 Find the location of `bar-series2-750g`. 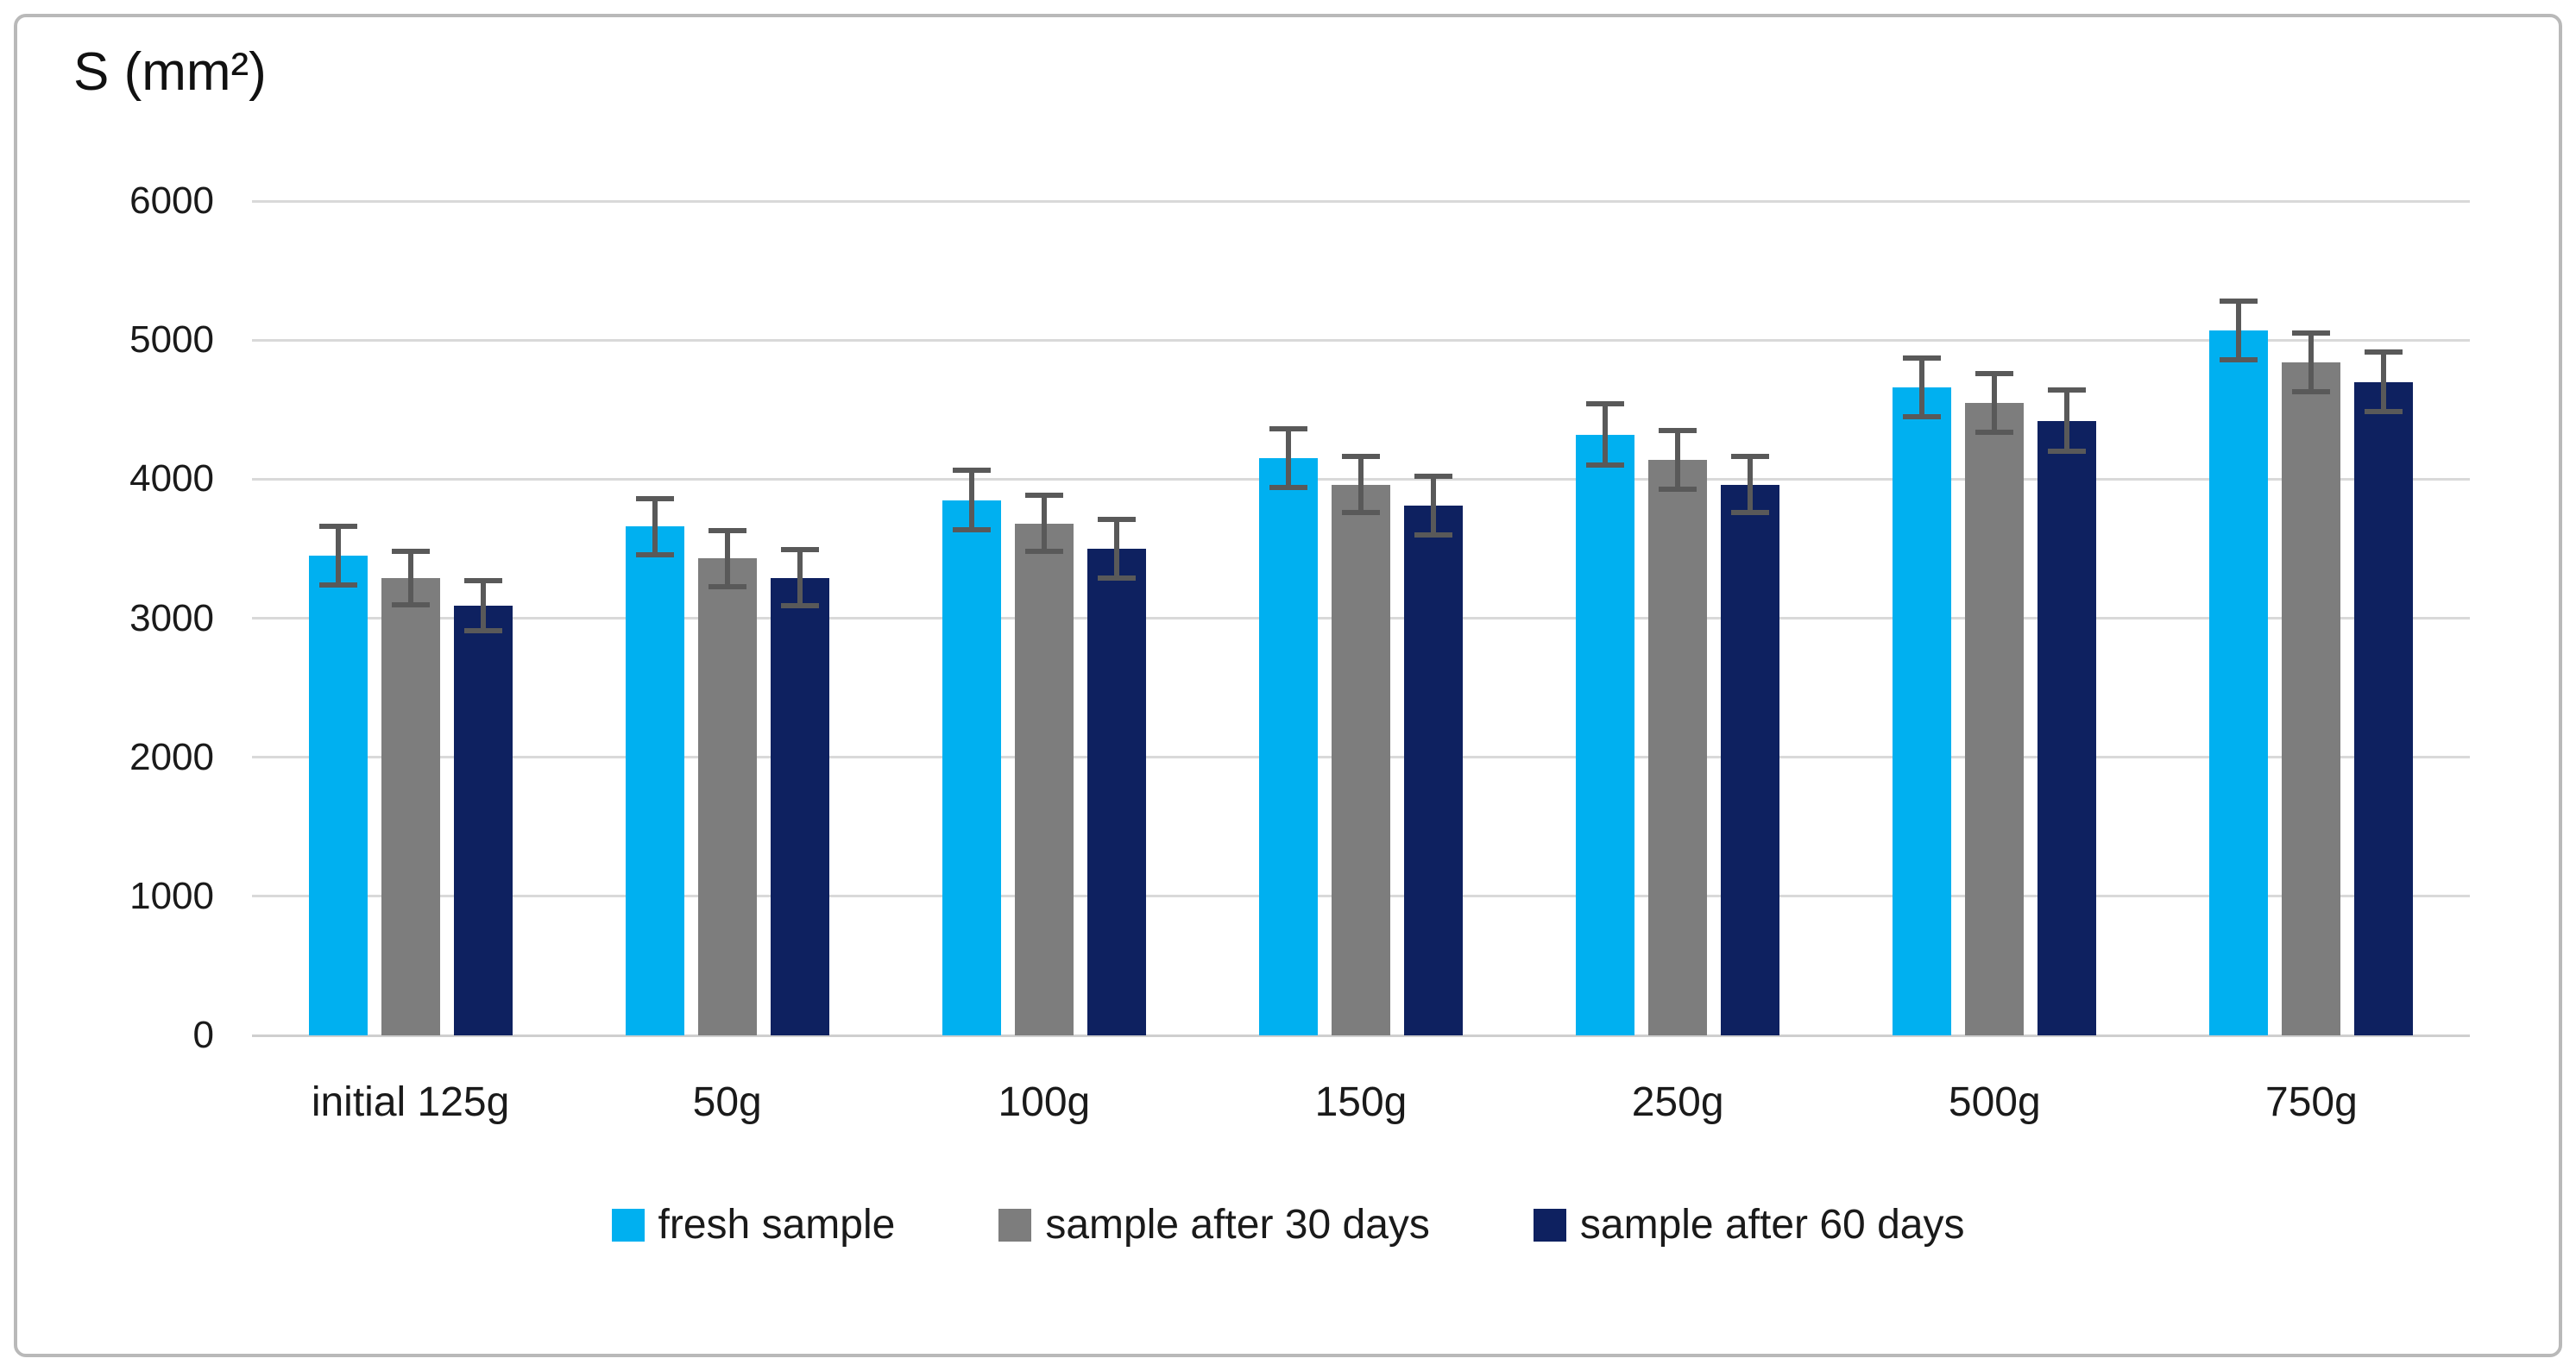

bar-series2-750g is located at coordinates (2311, 698).